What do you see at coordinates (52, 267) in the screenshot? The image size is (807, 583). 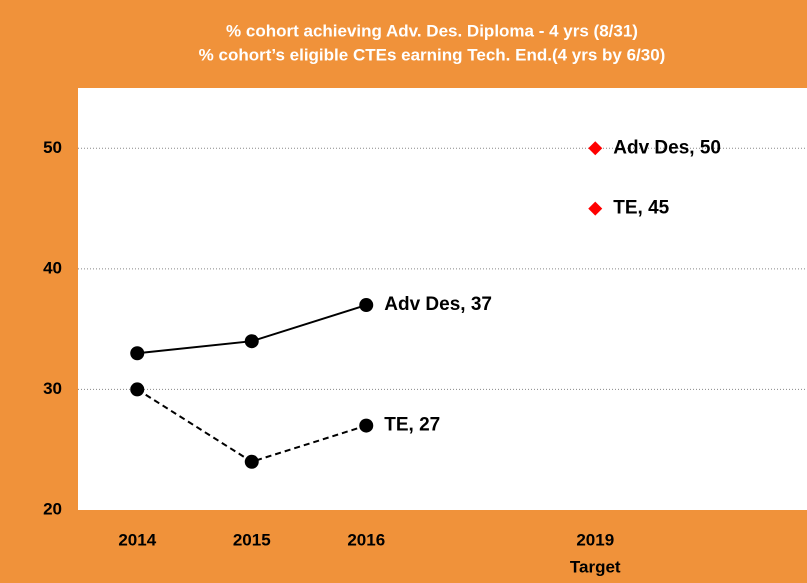 I see `y-tick-label: 40` at bounding box center [52, 267].